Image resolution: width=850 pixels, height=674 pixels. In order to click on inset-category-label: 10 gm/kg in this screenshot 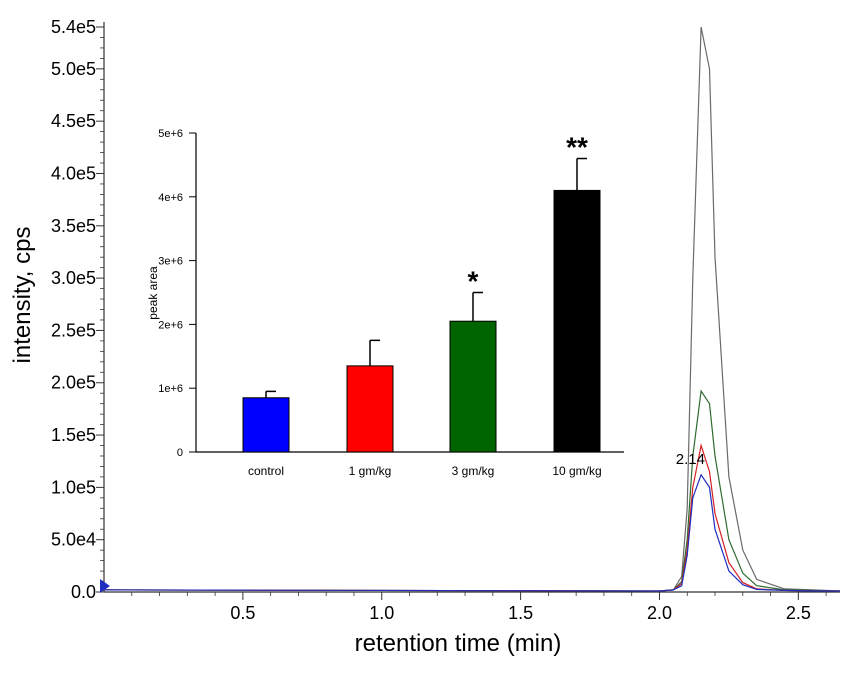, I will do `click(576, 471)`.